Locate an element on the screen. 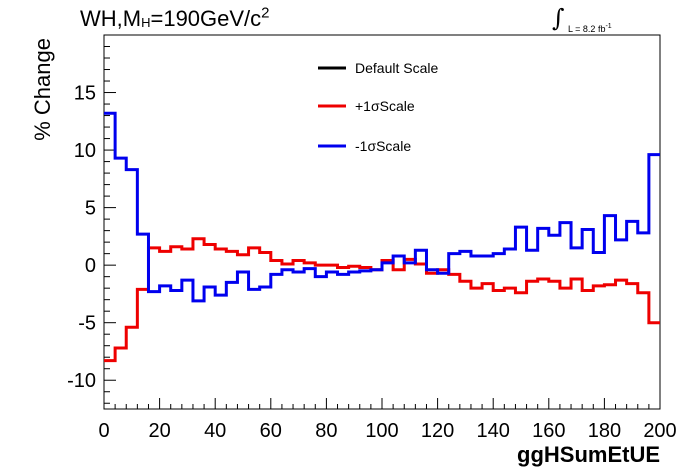 The image size is (696, 472). y-axis-label: % Change is located at coordinates (42, 89).